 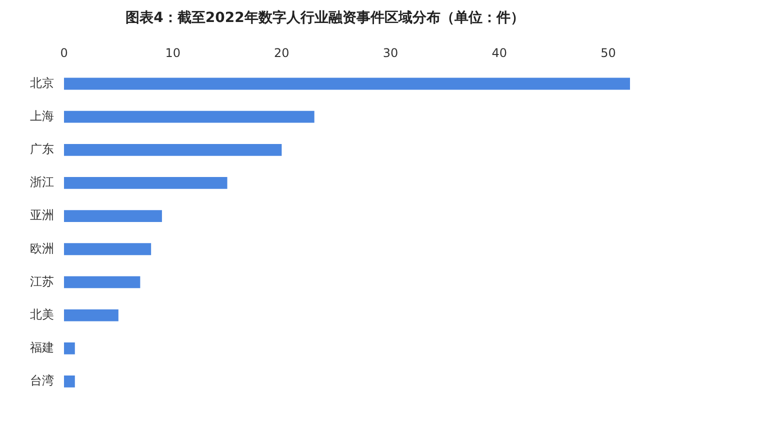 What do you see at coordinates (42, 83) in the screenshot?
I see `y-tick-label: 北京` at bounding box center [42, 83].